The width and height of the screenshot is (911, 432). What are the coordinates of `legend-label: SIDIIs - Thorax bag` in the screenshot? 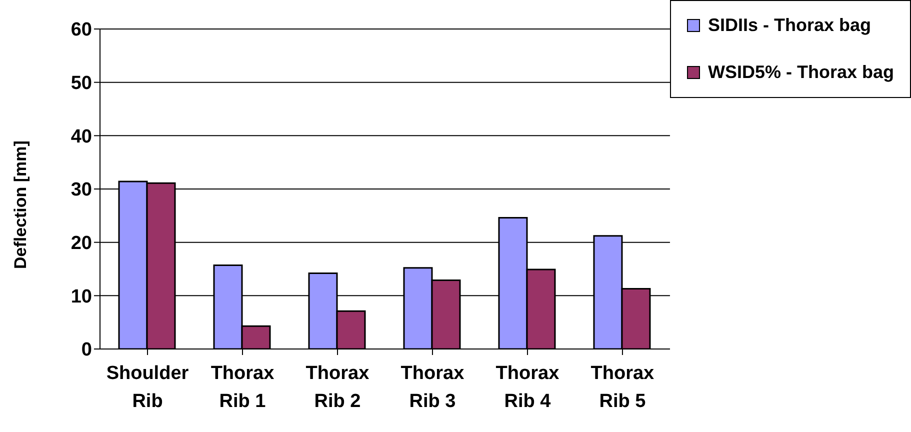 It's located at (789, 25).